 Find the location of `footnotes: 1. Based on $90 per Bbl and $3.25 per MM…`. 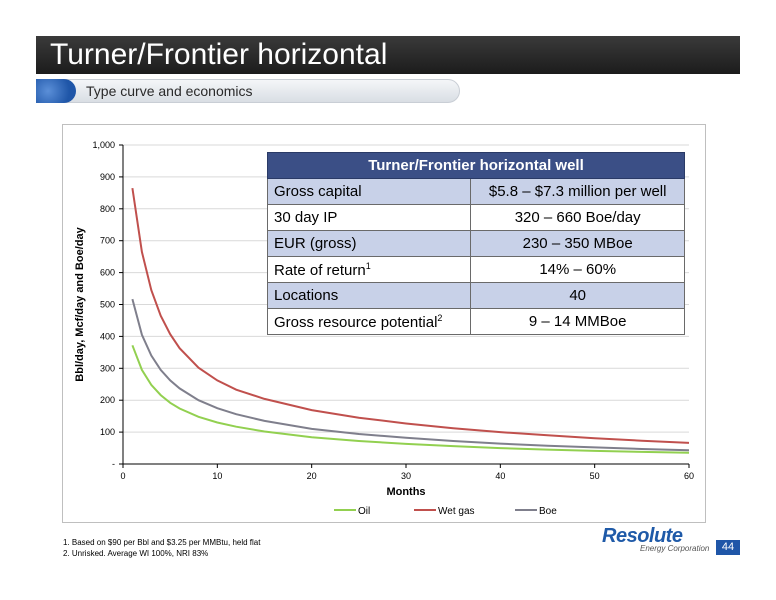

footnotes: 1. Based on $90 per Bbl and $3.25 per MM… is located at coordinates (161, 548).